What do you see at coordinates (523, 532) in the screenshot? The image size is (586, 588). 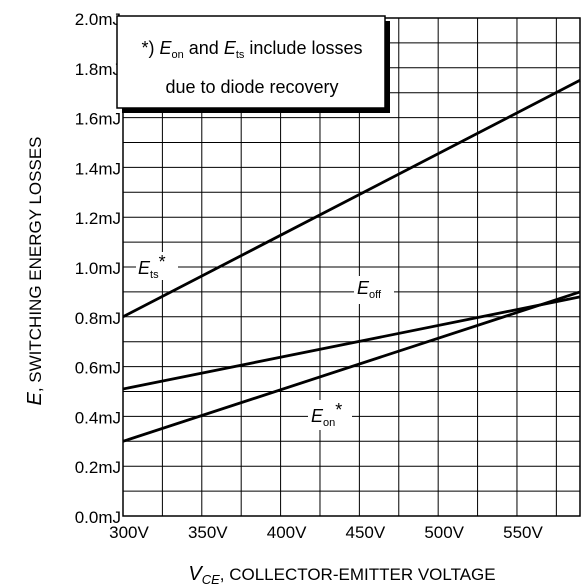 I see `x-tick-label-5: 550V` at bounding box center [523, 532].